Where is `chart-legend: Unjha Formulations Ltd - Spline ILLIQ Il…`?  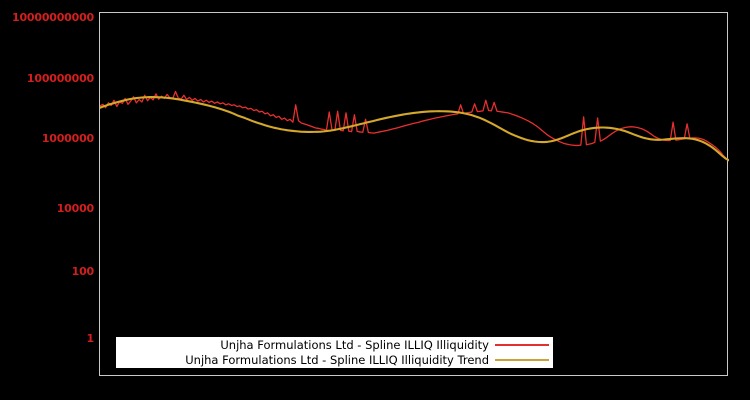 chart-legend: Unjha Formulations Ltd - Spline ILLIQ Il… is located at coordinates (334, 352).